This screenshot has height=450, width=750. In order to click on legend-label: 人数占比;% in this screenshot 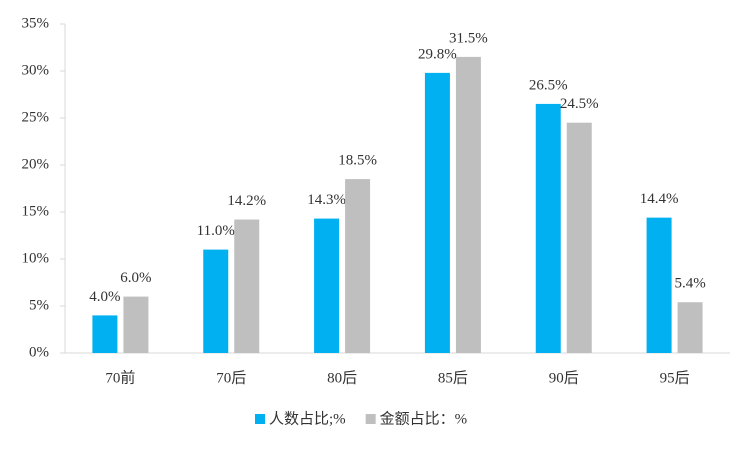, I will do `click(307, 418)`.